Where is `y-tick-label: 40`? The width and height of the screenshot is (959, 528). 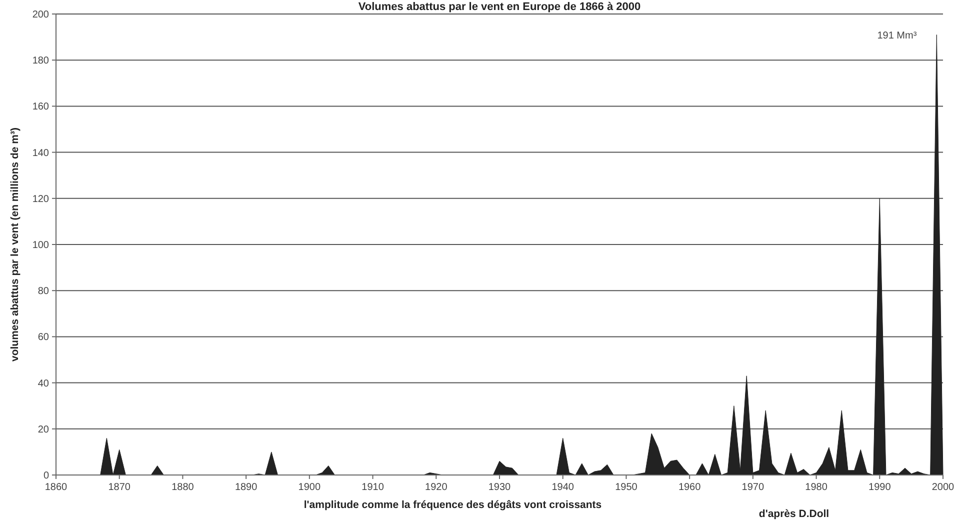 y-tick-label: 40 is located at coordinates (44, 384).